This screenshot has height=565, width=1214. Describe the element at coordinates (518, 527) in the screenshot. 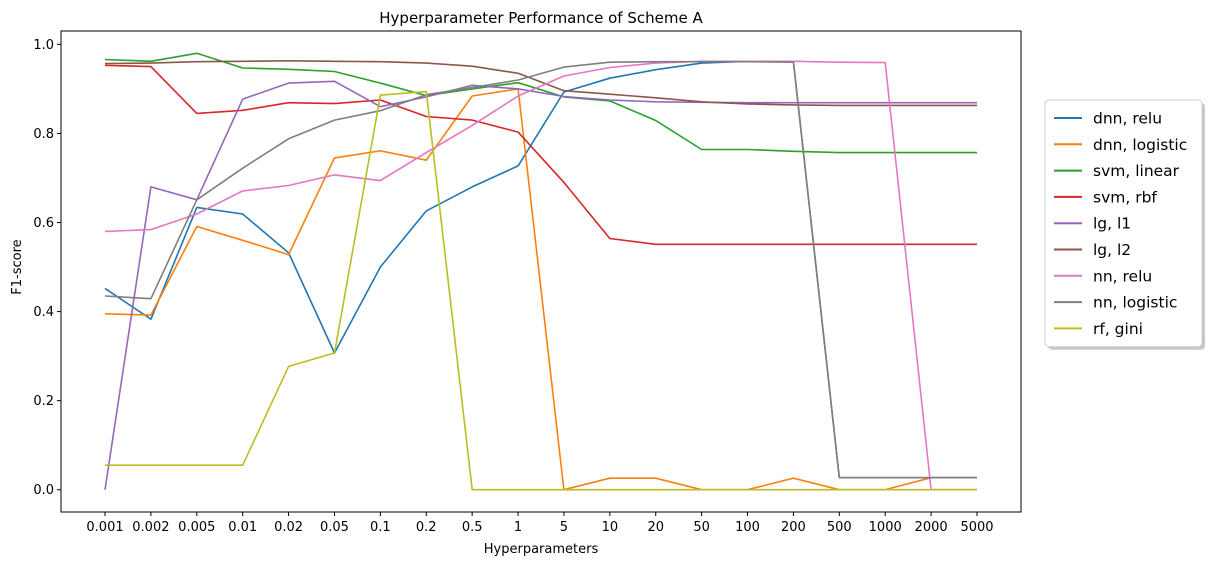

I see `x-tick-label: 1` at that location.